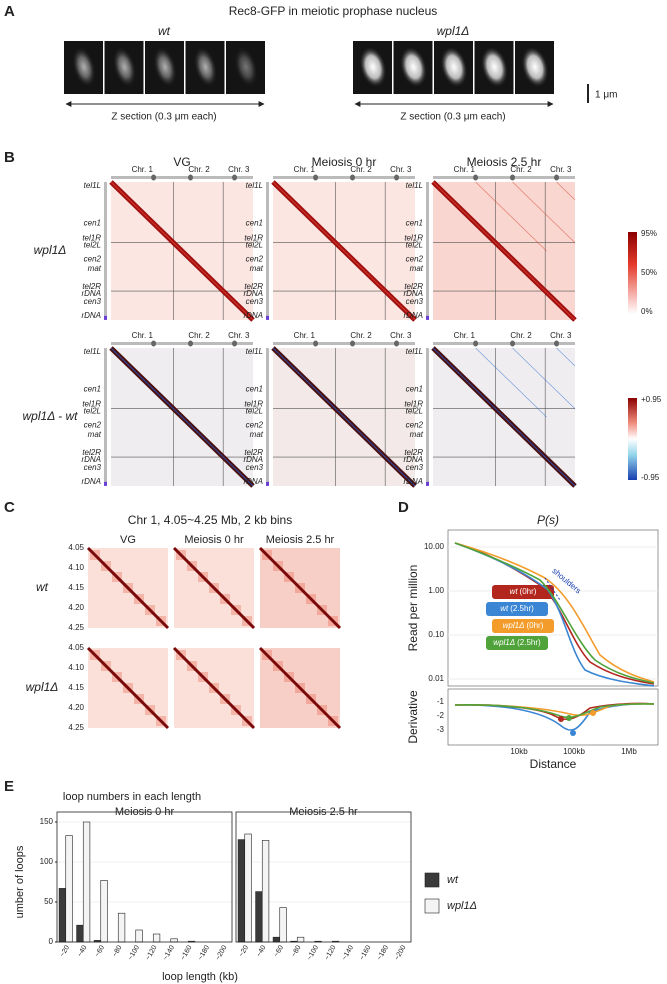  I want to click on x-tick-label: ~20, so click(65, 951).